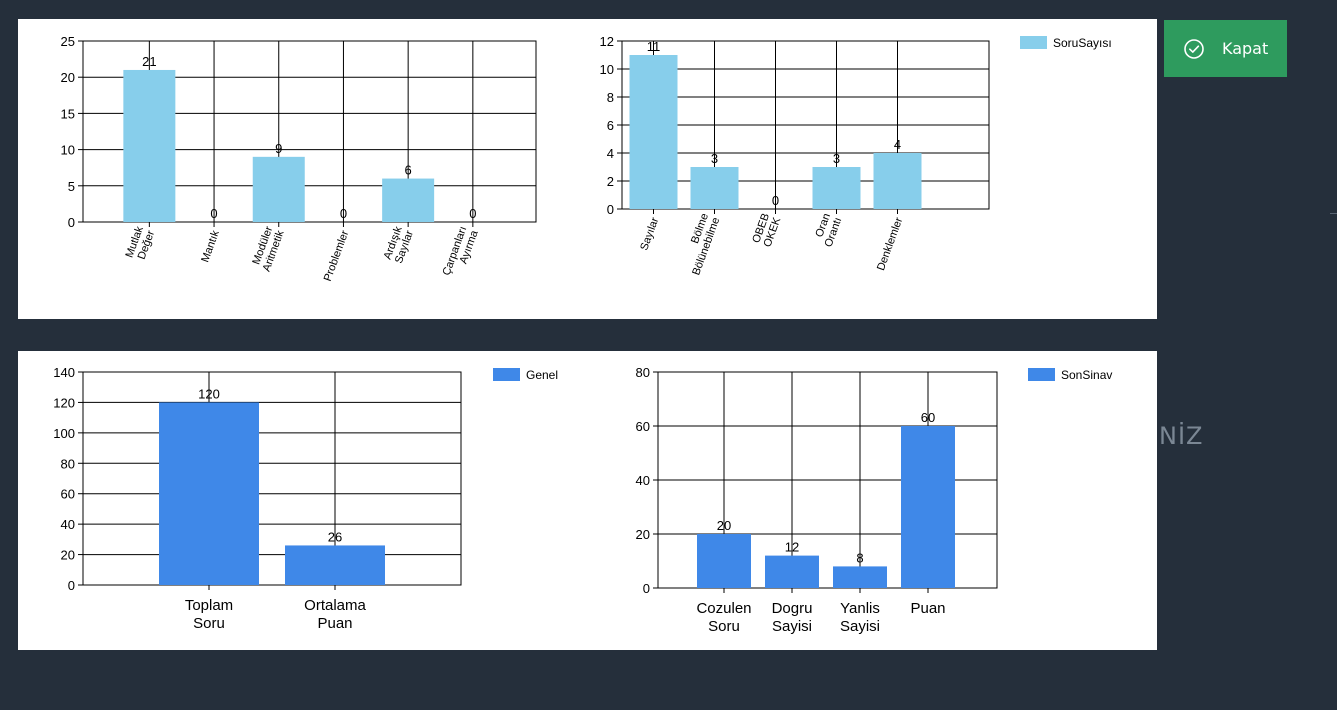  I want to click on x-tick-label-line: Puan, so click(927, 608).